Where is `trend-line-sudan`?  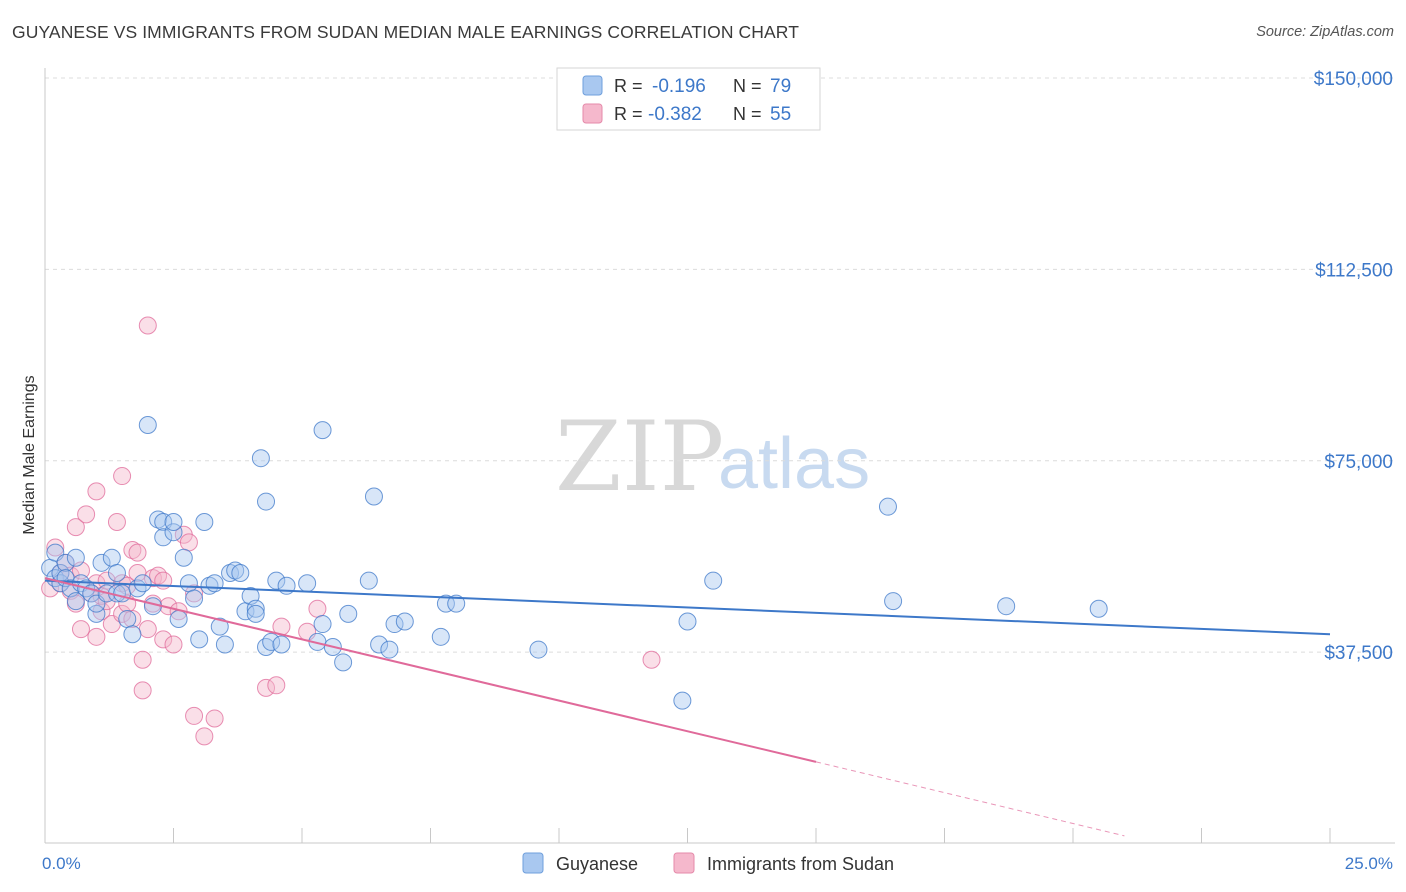 trend-line-sudan is located at coordinates (430, 670).